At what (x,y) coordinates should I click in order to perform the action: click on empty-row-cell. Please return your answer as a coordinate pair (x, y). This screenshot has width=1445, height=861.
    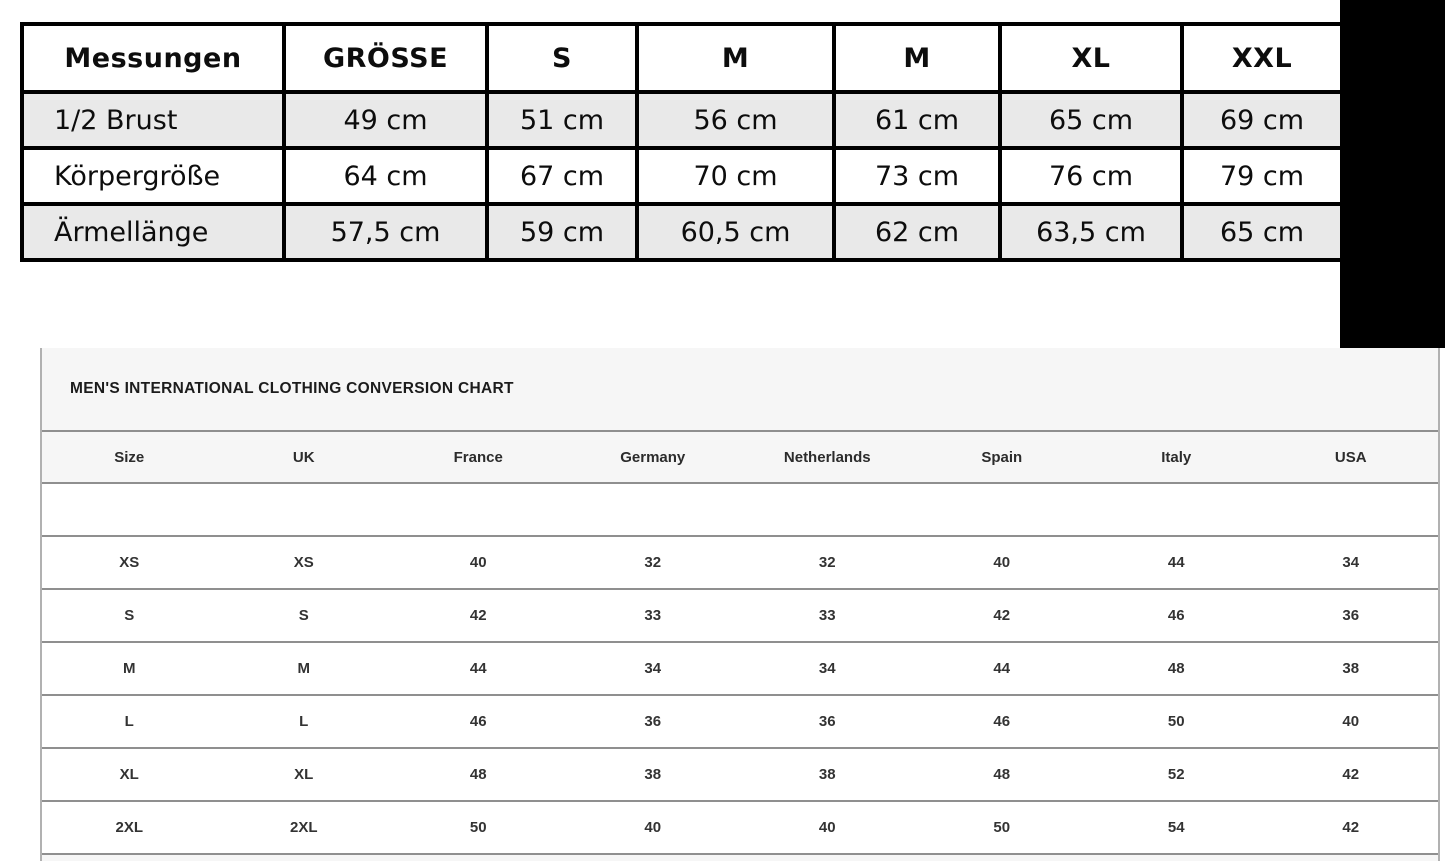
    Looking at the image, I should click on (740, 510).